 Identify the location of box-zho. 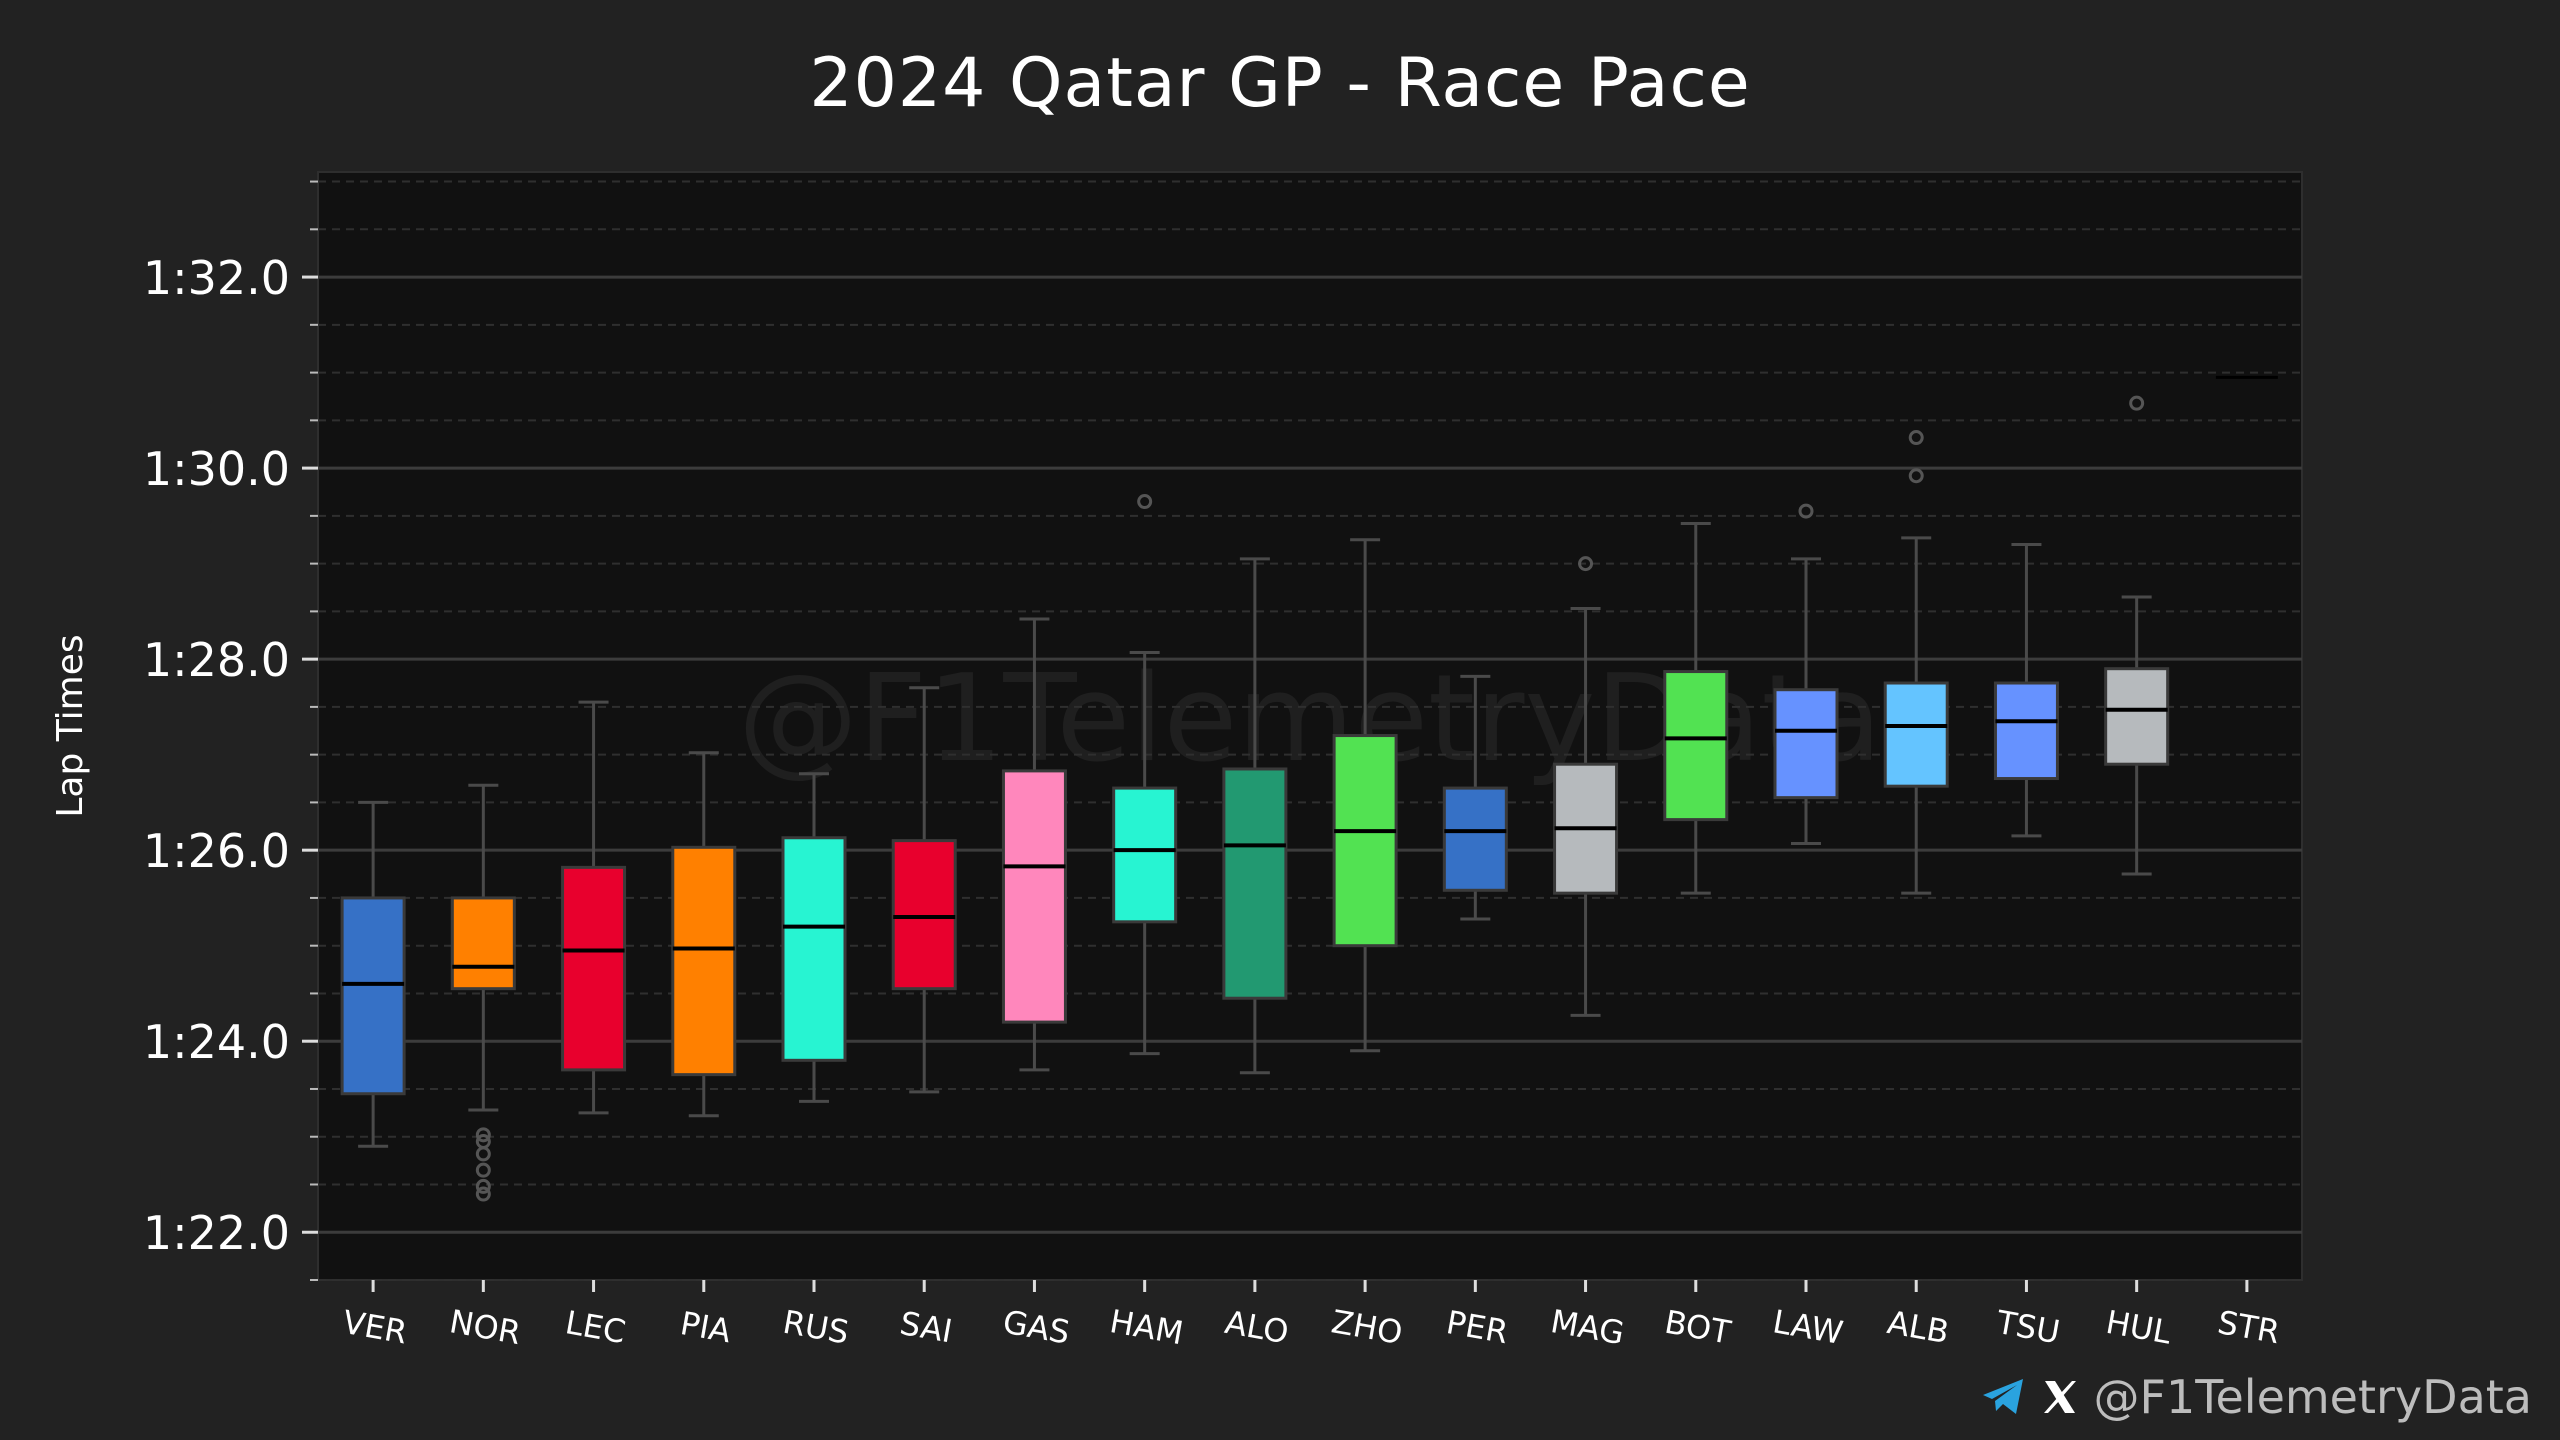
(1365, 795).